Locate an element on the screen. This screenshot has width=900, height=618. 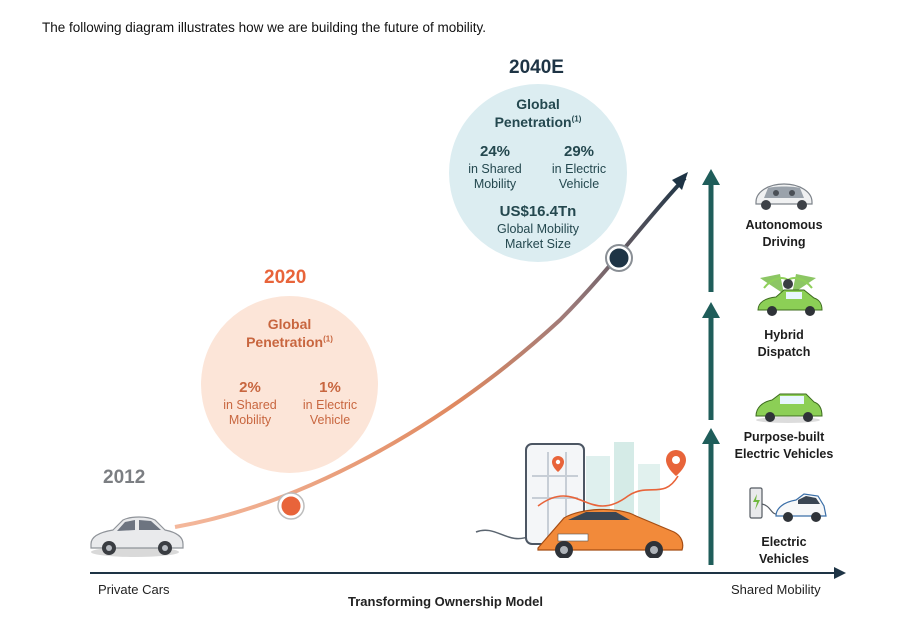
year-2020: 2020 is located at coordinates (285, 277).